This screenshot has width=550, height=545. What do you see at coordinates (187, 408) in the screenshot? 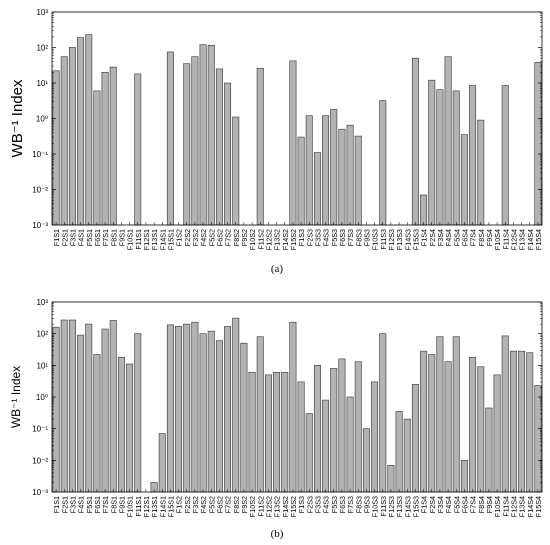
I see `bar-F2S2` at bounding box center [187, 408].